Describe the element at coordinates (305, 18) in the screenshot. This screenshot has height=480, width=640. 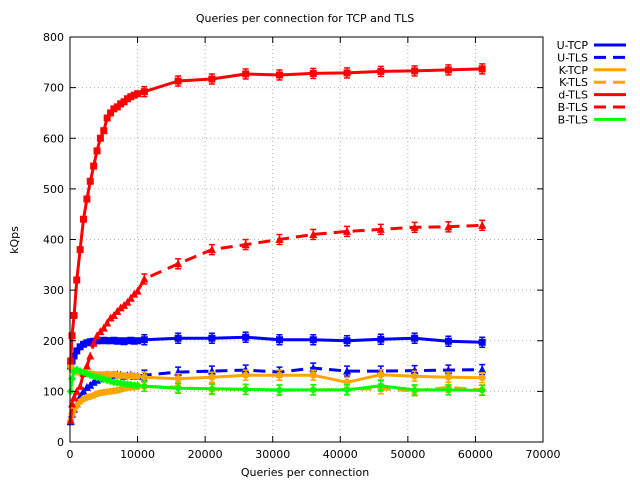
I see `chart-title: Queries per connection for TCP and TLS` at that location.